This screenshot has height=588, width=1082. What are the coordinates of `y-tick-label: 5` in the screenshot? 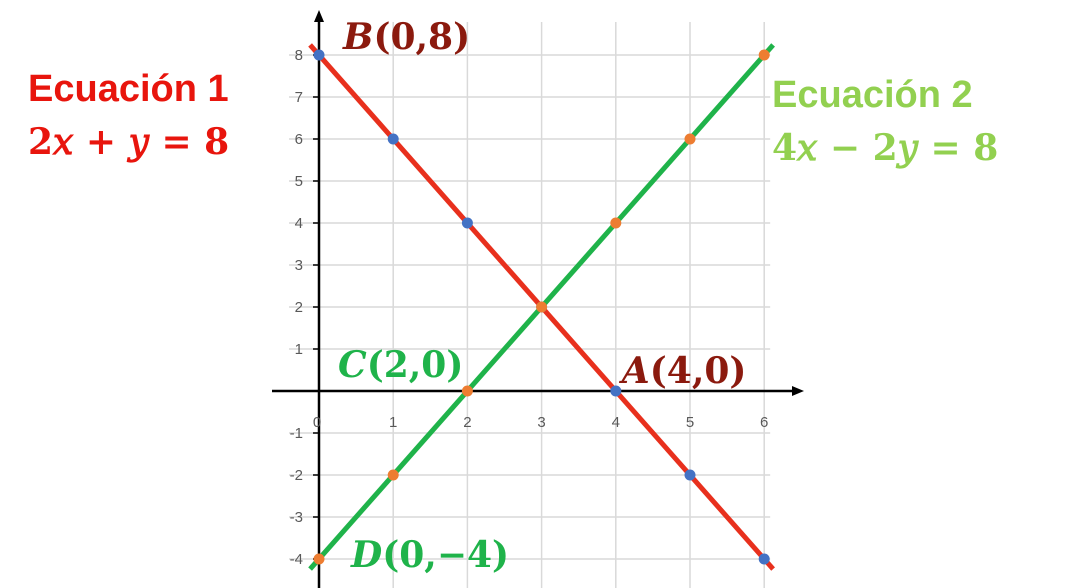 It's located at (299, 181).